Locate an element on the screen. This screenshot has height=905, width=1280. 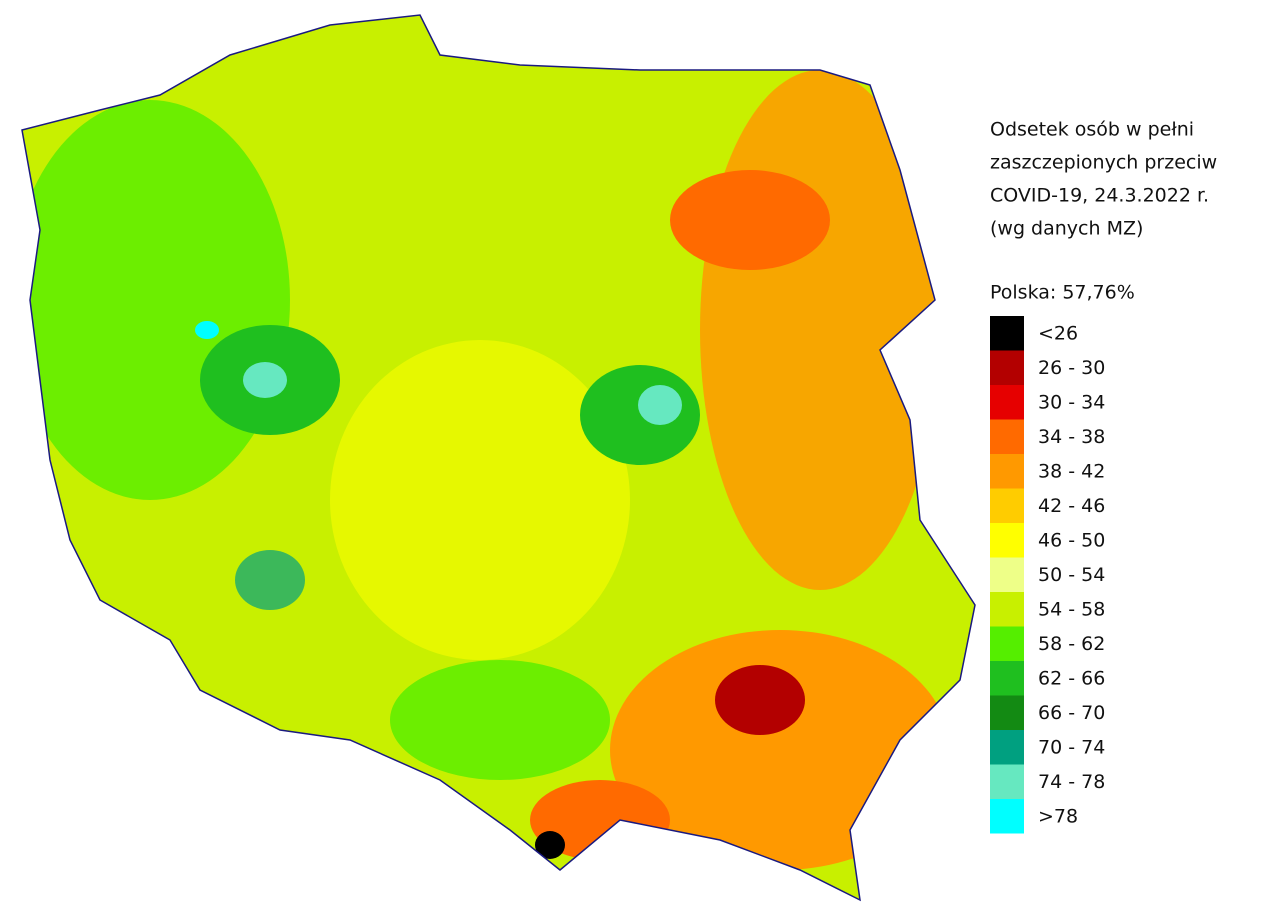
legend-label: 26 - 30 is located at coordinates (1071, 368).